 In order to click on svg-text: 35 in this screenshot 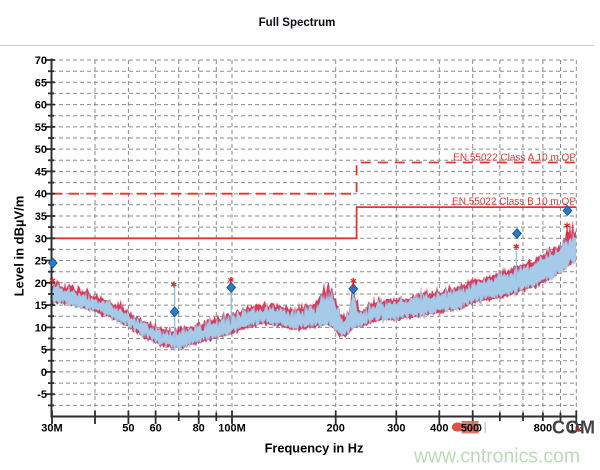, I will do `click(41, 217)`.